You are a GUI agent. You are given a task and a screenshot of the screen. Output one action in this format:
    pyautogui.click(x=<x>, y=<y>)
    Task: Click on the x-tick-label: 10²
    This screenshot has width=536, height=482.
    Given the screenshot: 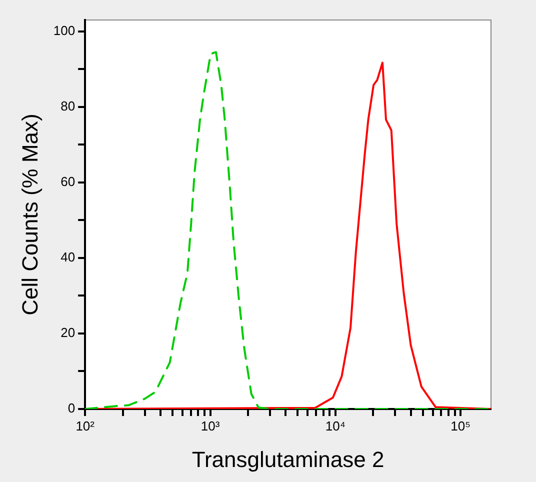 What is the action you would take?
    pyautogui.click(x=86, y=426)
    